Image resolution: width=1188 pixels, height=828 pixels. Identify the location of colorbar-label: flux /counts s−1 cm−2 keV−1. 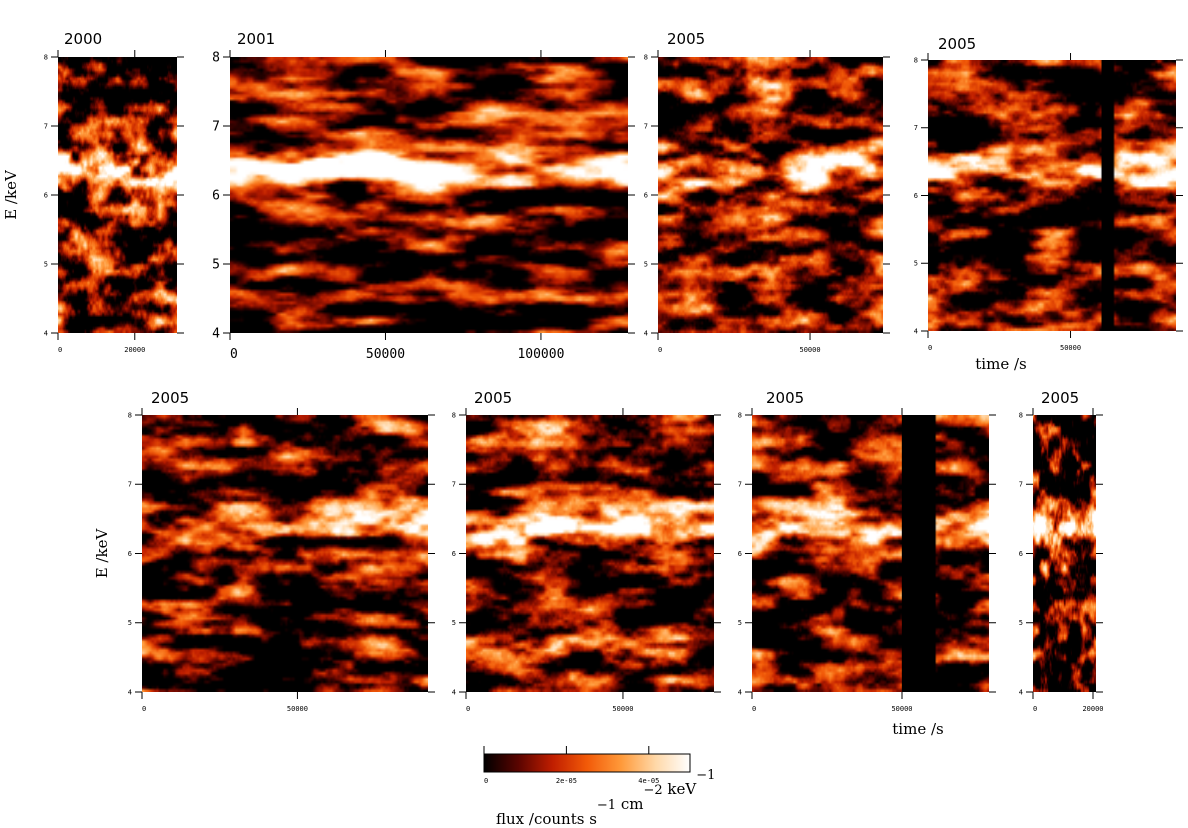
(605, 798).